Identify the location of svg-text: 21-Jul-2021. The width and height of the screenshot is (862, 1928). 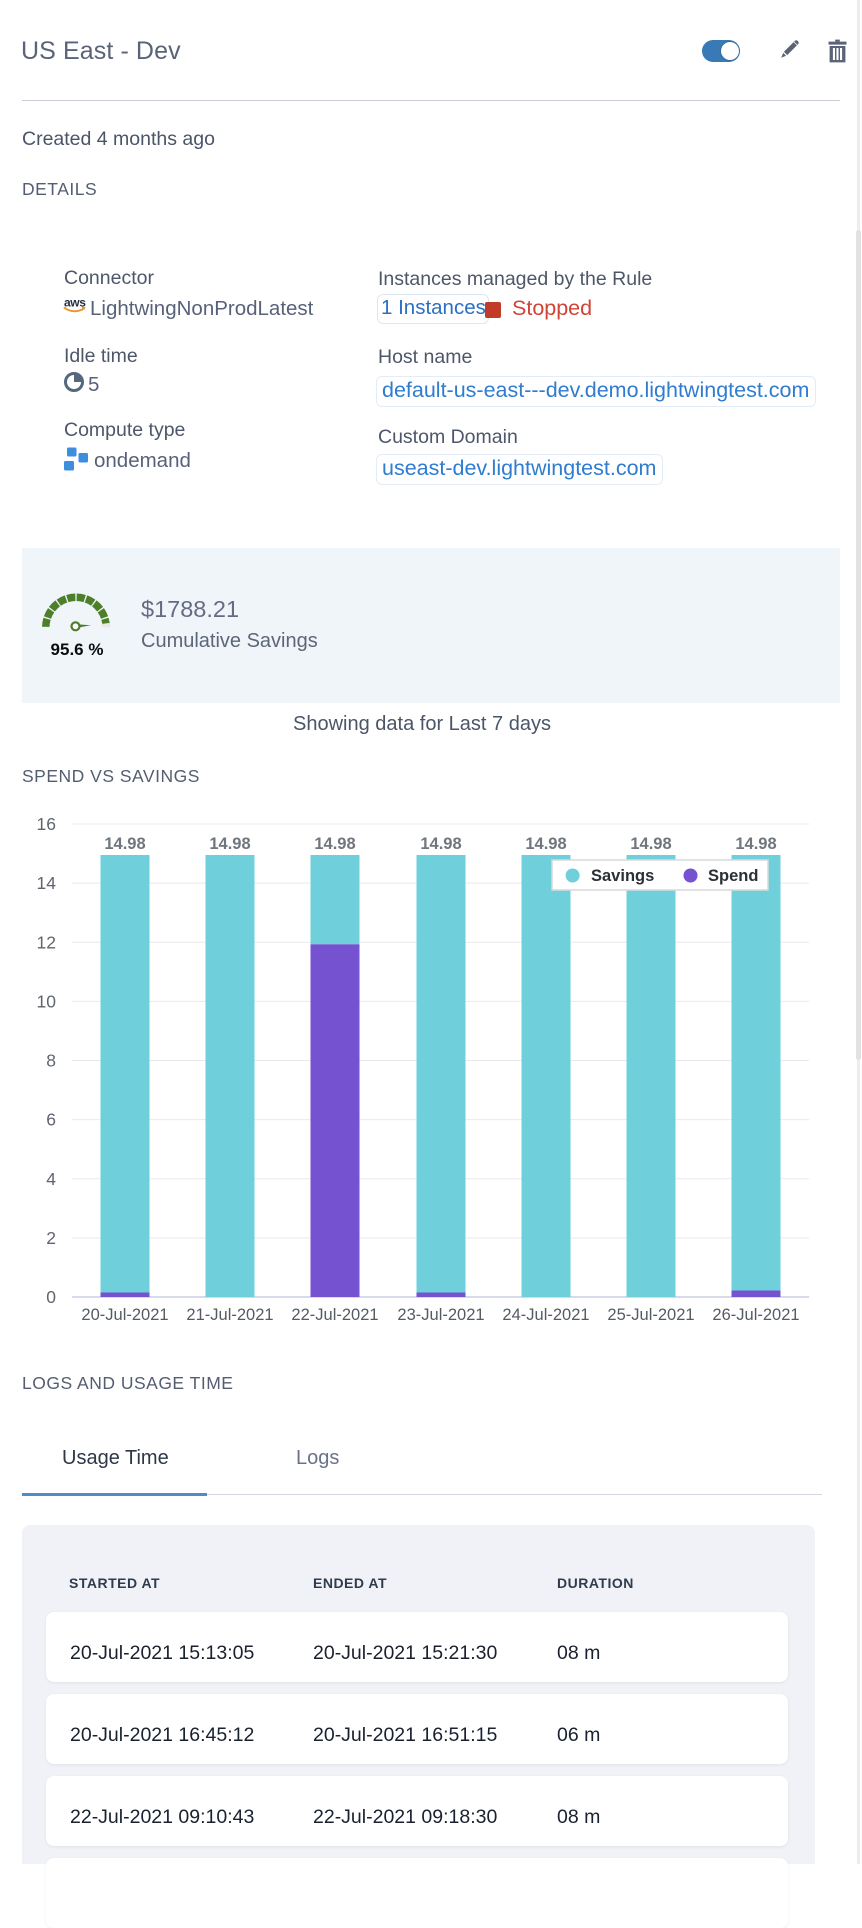
(229, 1315).